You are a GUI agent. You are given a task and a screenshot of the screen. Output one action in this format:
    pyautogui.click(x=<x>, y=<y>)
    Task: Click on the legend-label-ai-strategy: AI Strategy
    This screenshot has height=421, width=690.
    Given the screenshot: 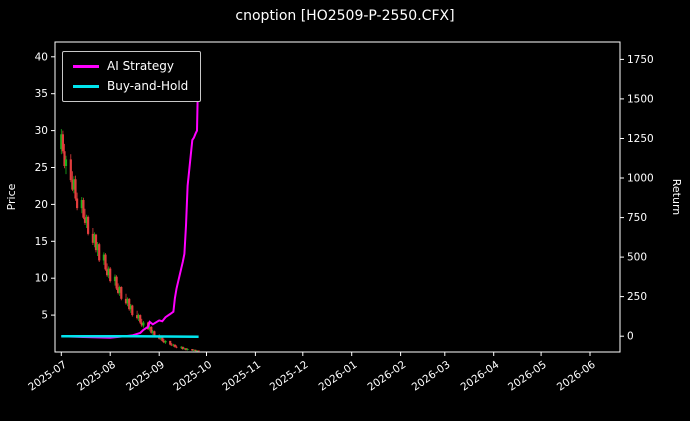 What is the action you would take?
    pyautogui.click(x=140, y=66)
    